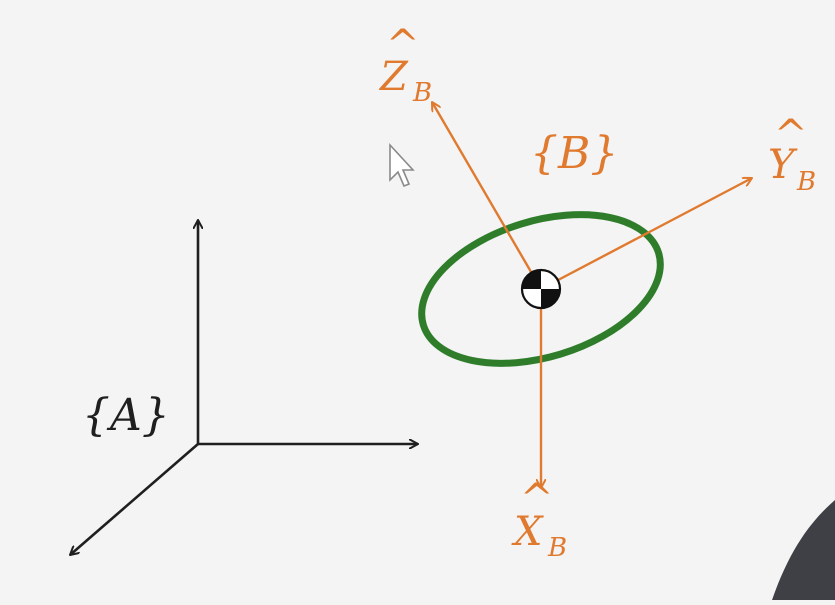  Describe the element at coordinates (574, 153) in the screenshot. I see `frame-b-label: {B}` at that location.